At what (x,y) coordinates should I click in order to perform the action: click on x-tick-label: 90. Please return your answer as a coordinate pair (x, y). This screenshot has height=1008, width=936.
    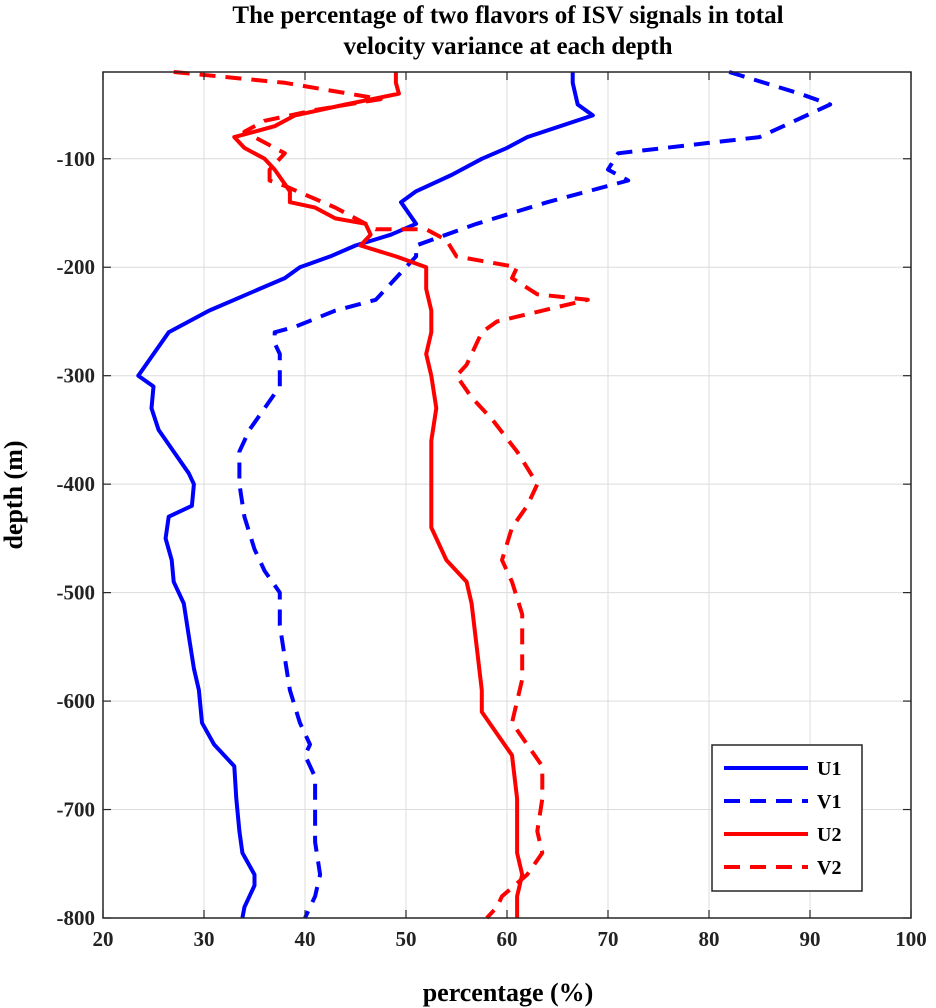
    Looking at the image, I should click on (810, 939).